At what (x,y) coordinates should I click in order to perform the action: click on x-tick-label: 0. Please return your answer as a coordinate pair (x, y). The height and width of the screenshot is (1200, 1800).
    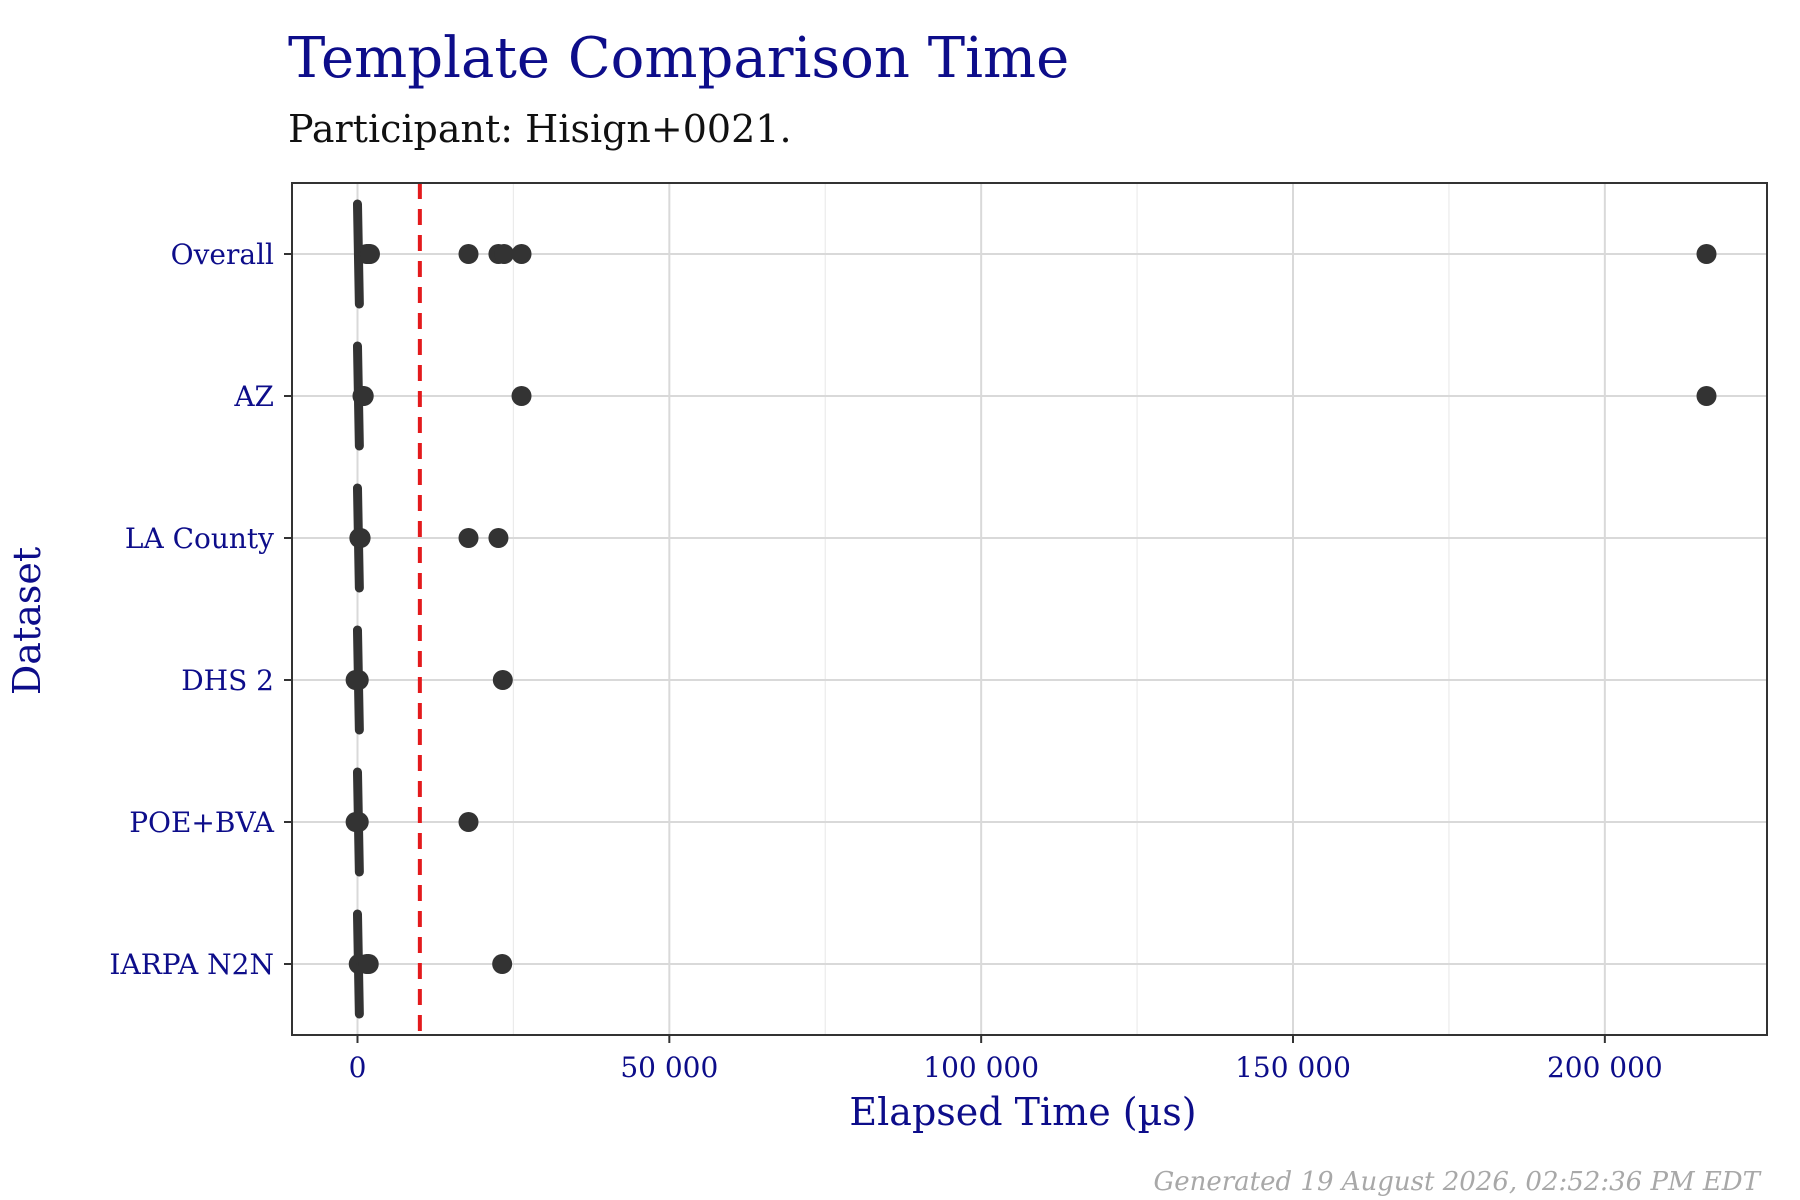
    Looking at the image, I should click on (358, 1067).